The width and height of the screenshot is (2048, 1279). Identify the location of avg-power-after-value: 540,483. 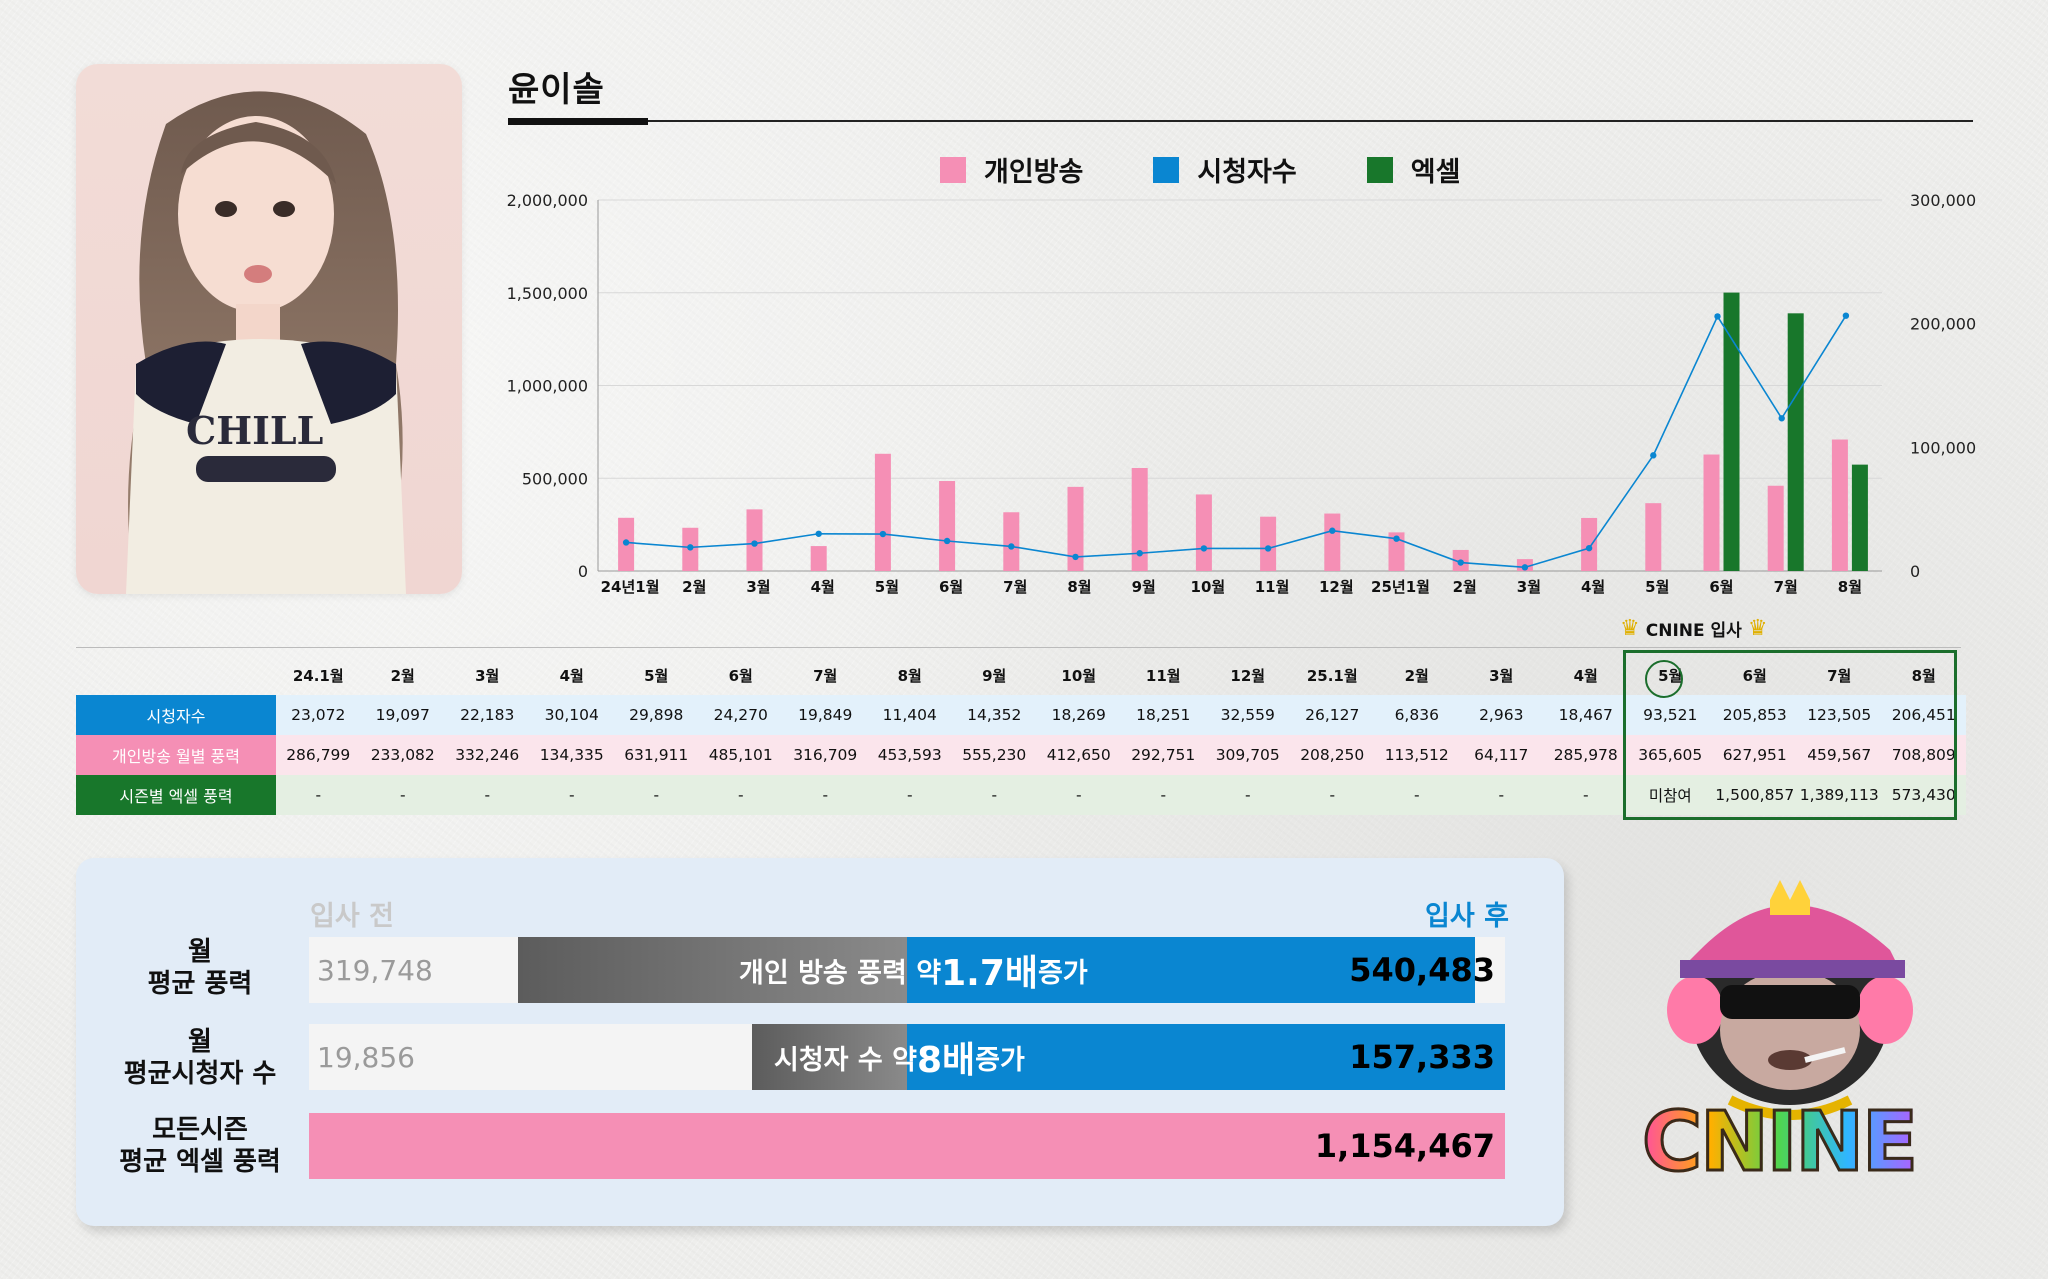
(1422, 970).